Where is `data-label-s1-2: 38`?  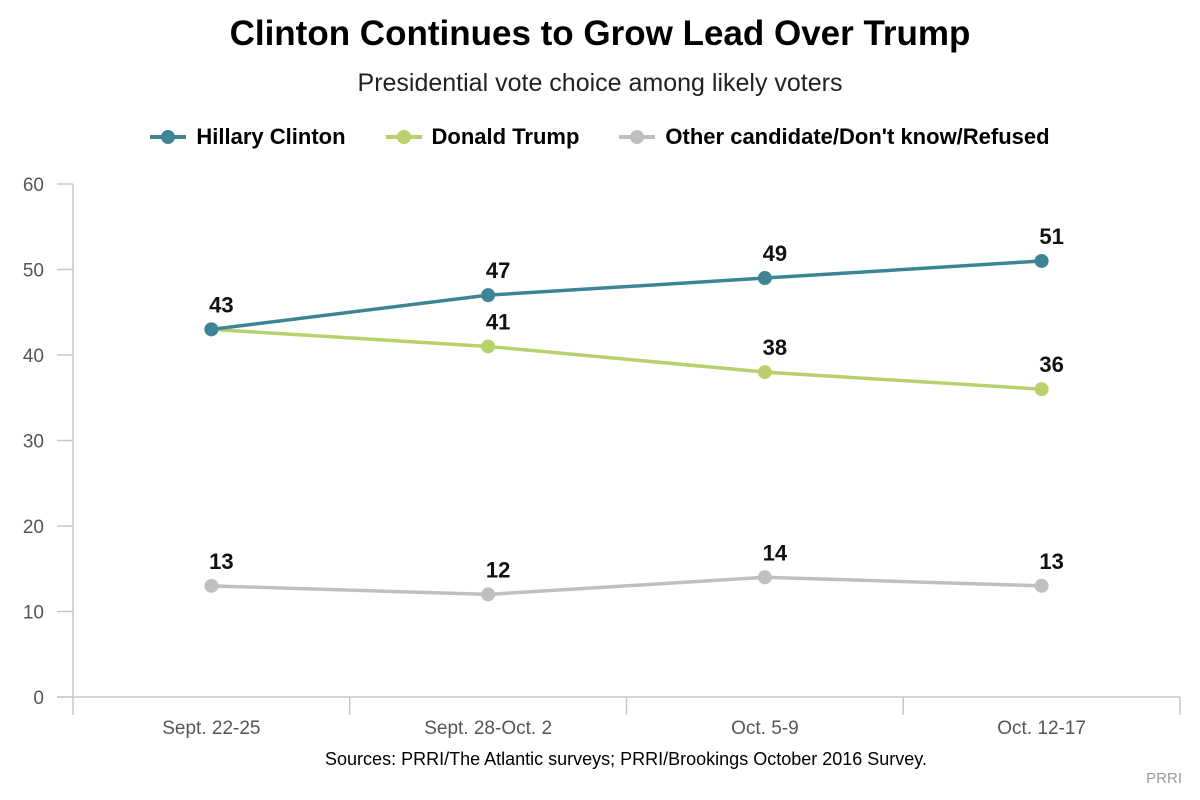
data-label-s1-2: 38 is located at coordinates (775, 347).